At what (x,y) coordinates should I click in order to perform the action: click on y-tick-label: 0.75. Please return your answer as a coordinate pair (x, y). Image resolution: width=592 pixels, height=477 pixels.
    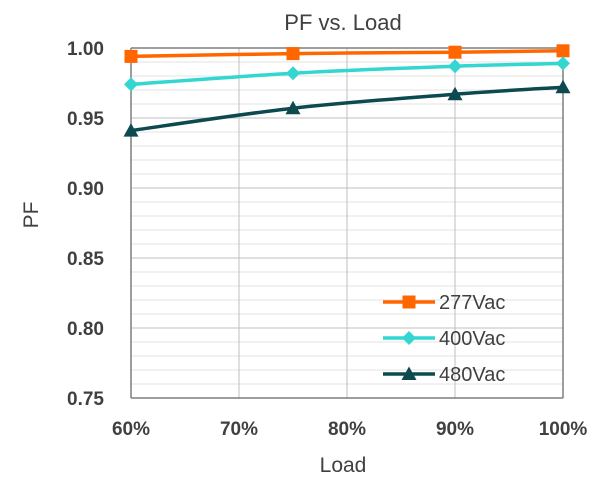
    Looking at the image, I should click on (85, 399).